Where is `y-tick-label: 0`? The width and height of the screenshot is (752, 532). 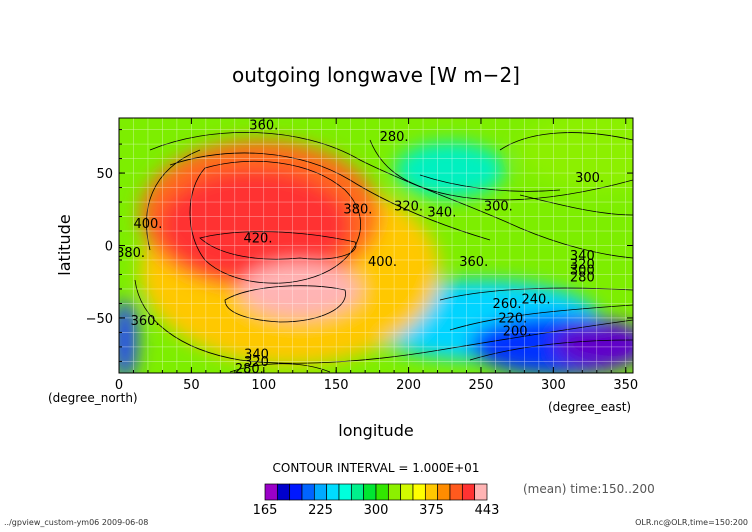 y-tick-label: 0 is located at coordinates (109, 247).